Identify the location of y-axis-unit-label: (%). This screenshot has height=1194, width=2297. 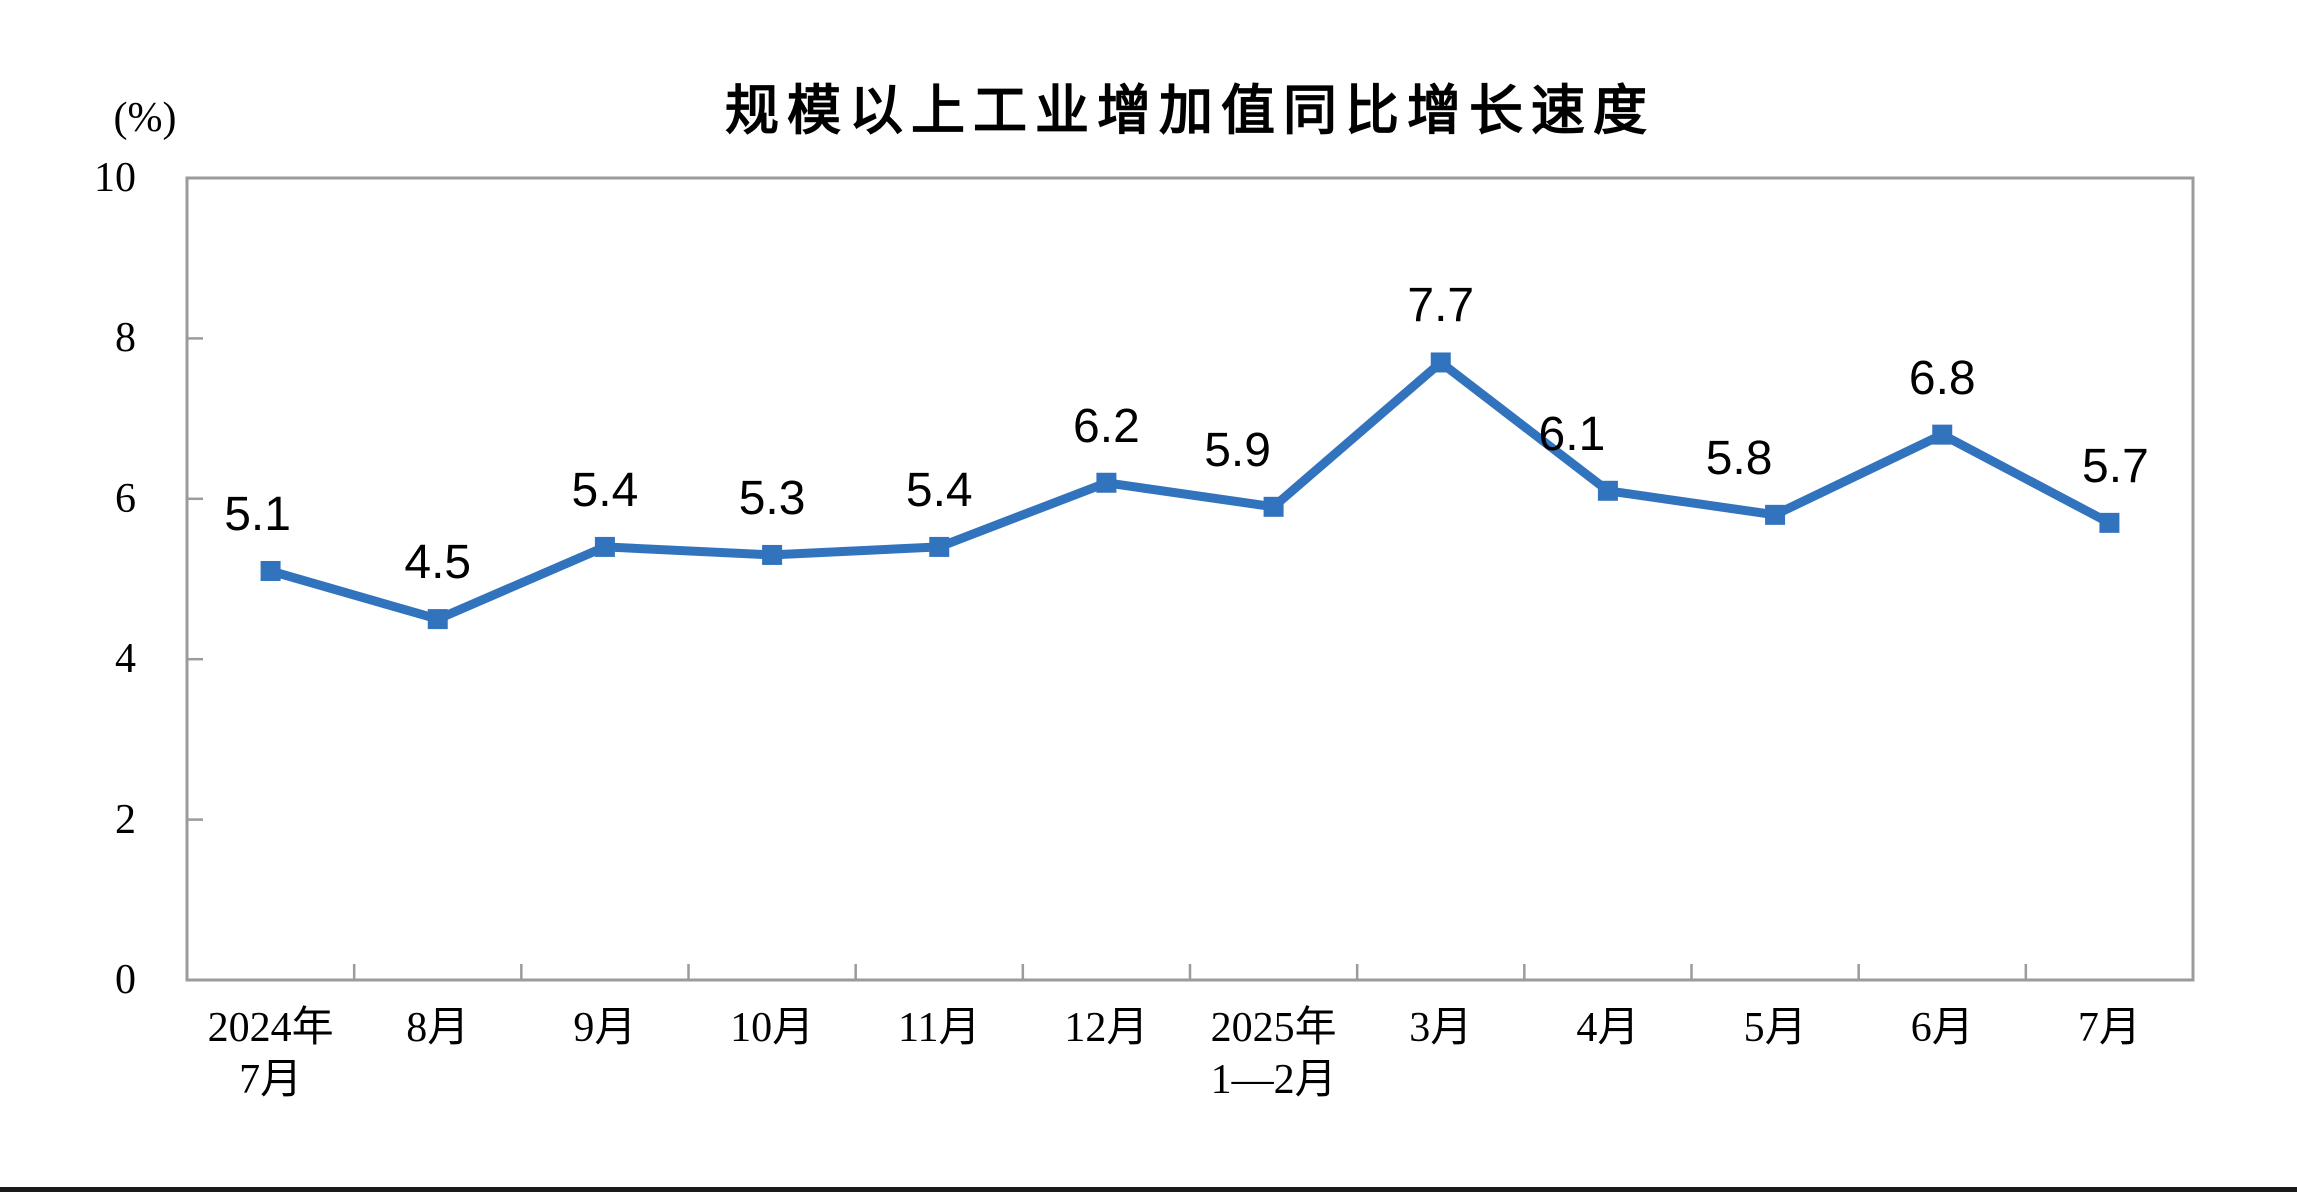
(145, 118).